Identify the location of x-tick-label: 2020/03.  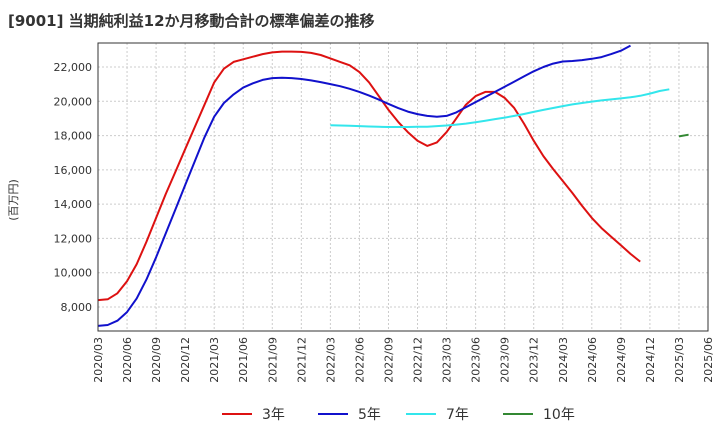
(98, 360).